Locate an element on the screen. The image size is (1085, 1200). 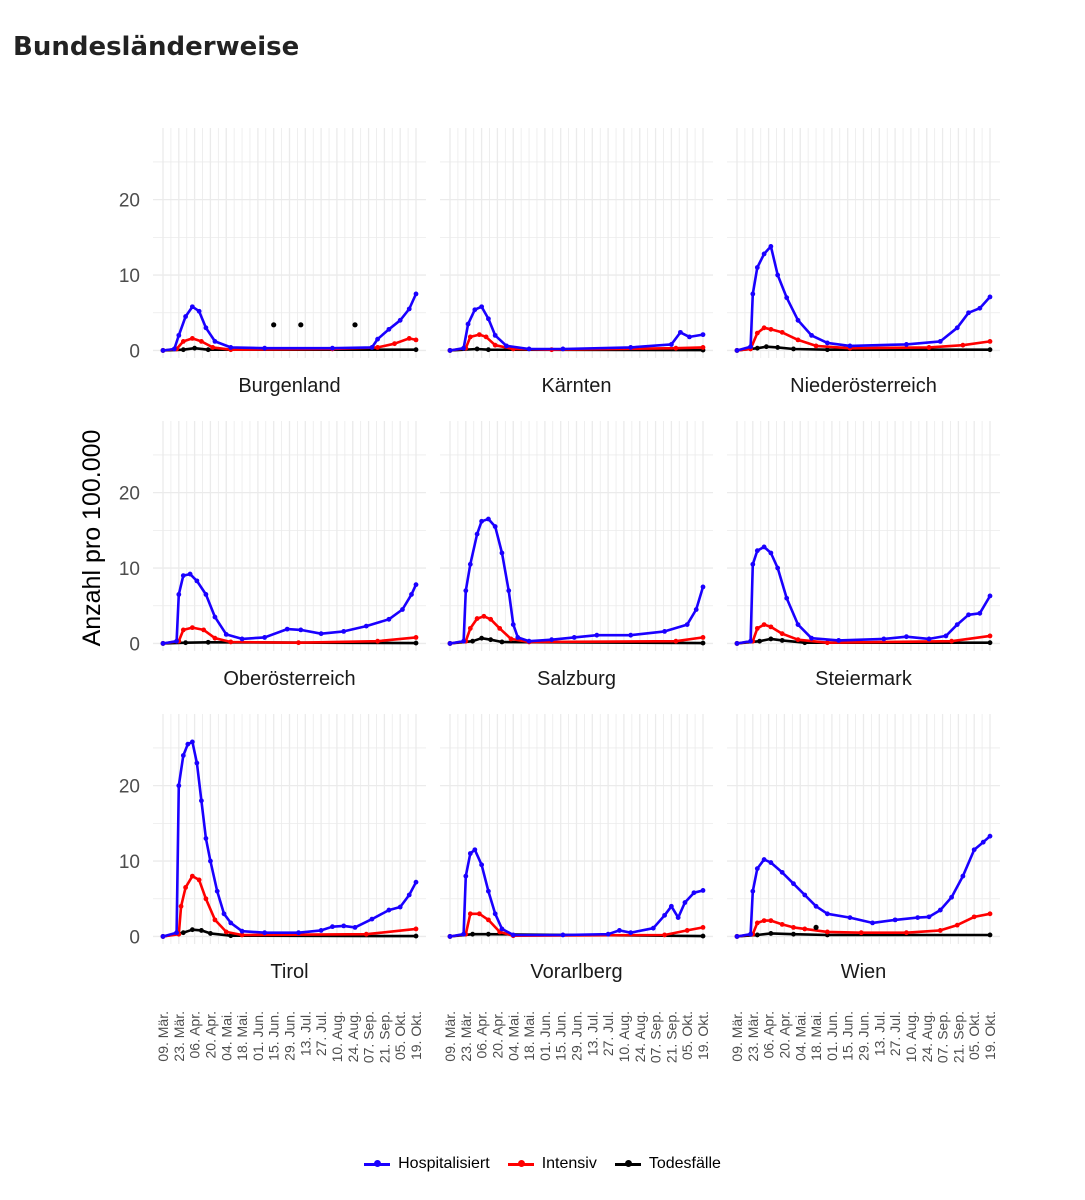
legend-label-todesfaelle: Todesfälle is located at coordinates (684, 1163).